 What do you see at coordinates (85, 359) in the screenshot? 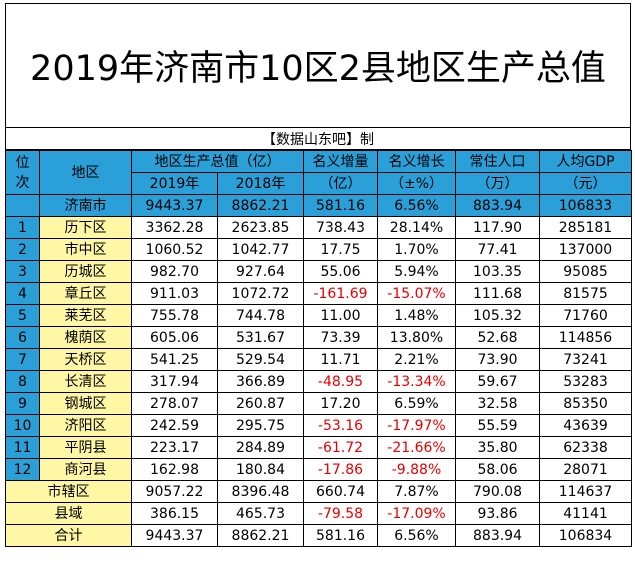
I see `district-name: 天桥区` at bounding box center [85, 359].